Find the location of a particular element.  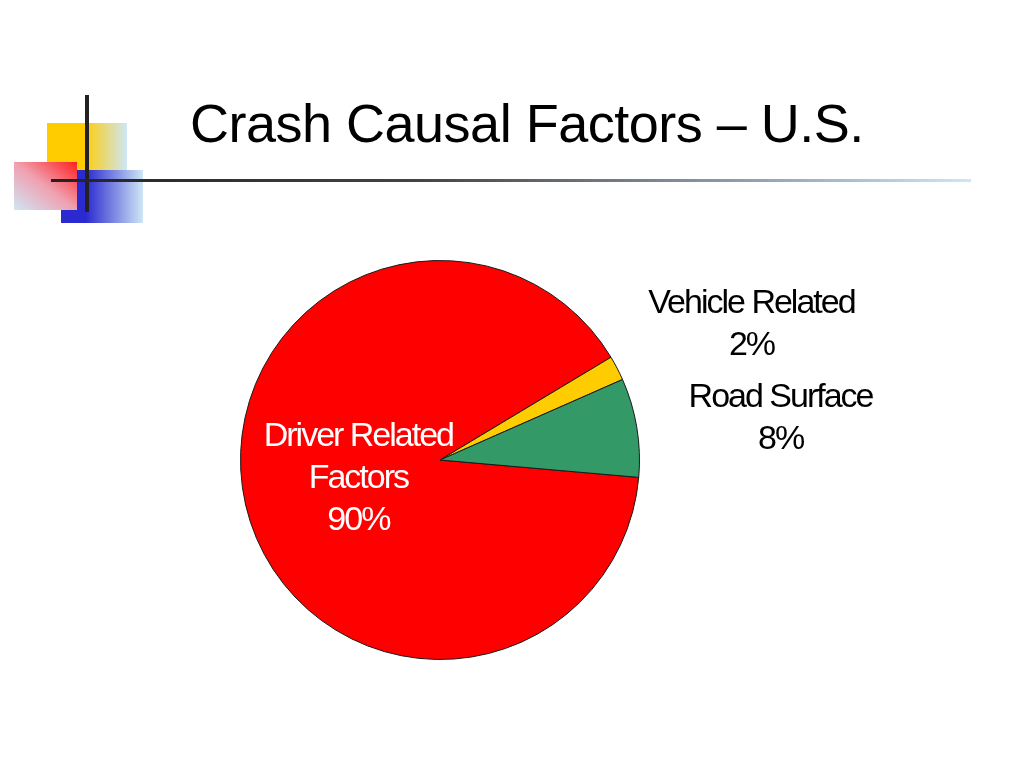

chart-title: Crash Causal Factors – U.S. is located at coordinates (527, 123).